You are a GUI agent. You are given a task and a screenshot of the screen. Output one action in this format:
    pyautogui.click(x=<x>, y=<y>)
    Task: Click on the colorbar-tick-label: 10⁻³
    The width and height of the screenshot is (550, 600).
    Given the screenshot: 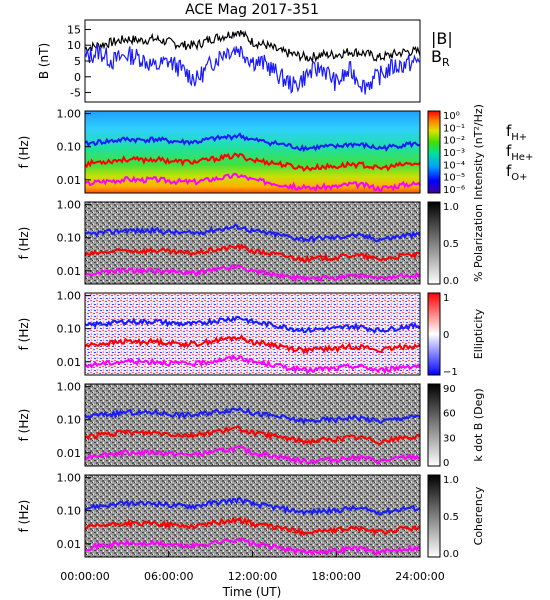 What is the action you would take?
    pyautogui.click(x=454, y=153)
    